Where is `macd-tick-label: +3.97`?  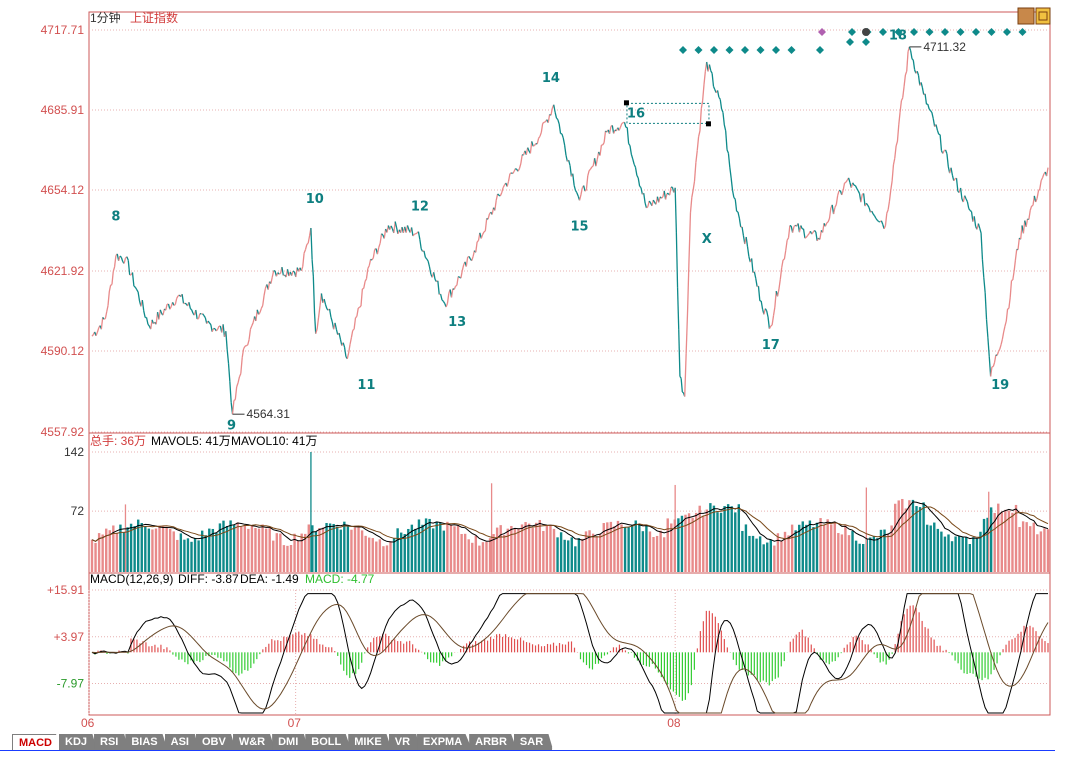 macd-tick-label: +3.97 is located at coordinates (69, 637).